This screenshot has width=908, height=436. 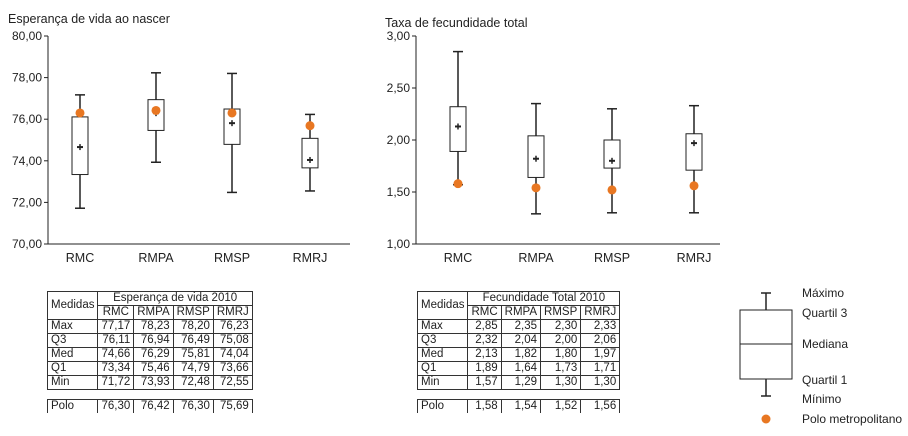 I want to click on cell: 75,08, so click(x=232, y=340).